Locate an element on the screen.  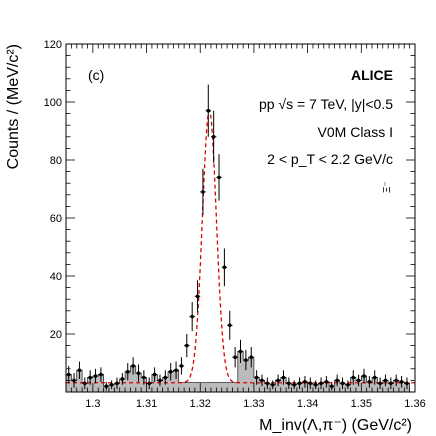
collision-label: pp √s = 7 TeV, |y|<0.5 is located at coordinates (326, 104).